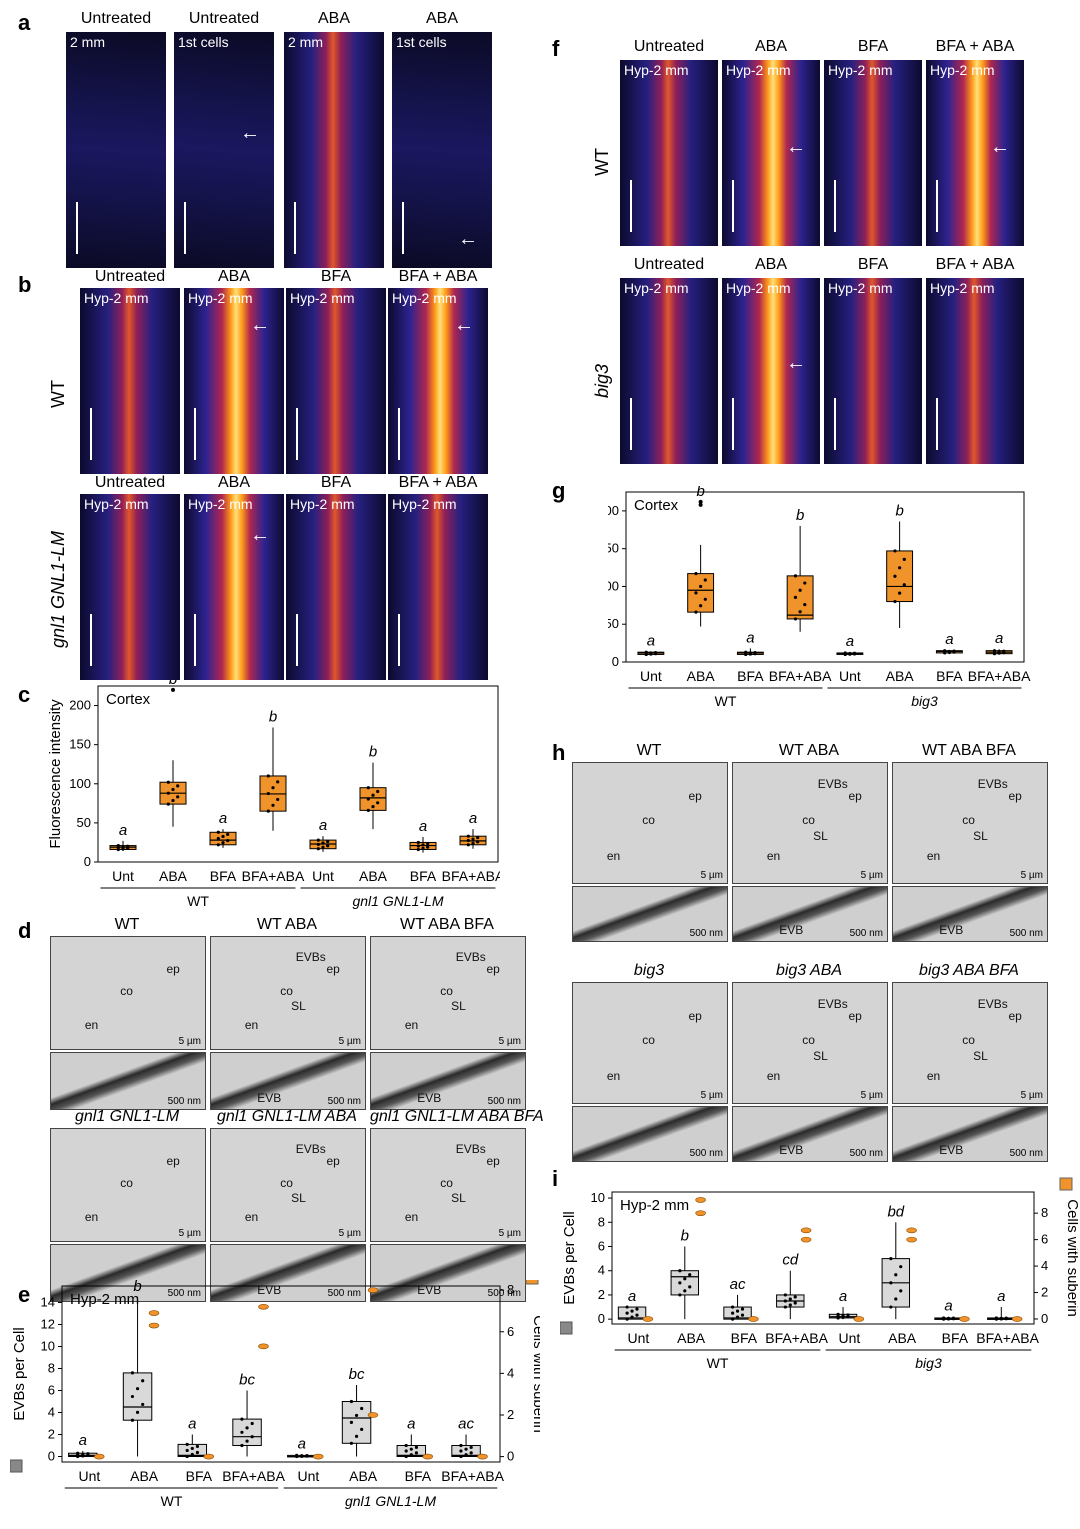 This screenshot has width=1080, height=1529. I want to click on significance-letter: ac, so click(738, 1284).